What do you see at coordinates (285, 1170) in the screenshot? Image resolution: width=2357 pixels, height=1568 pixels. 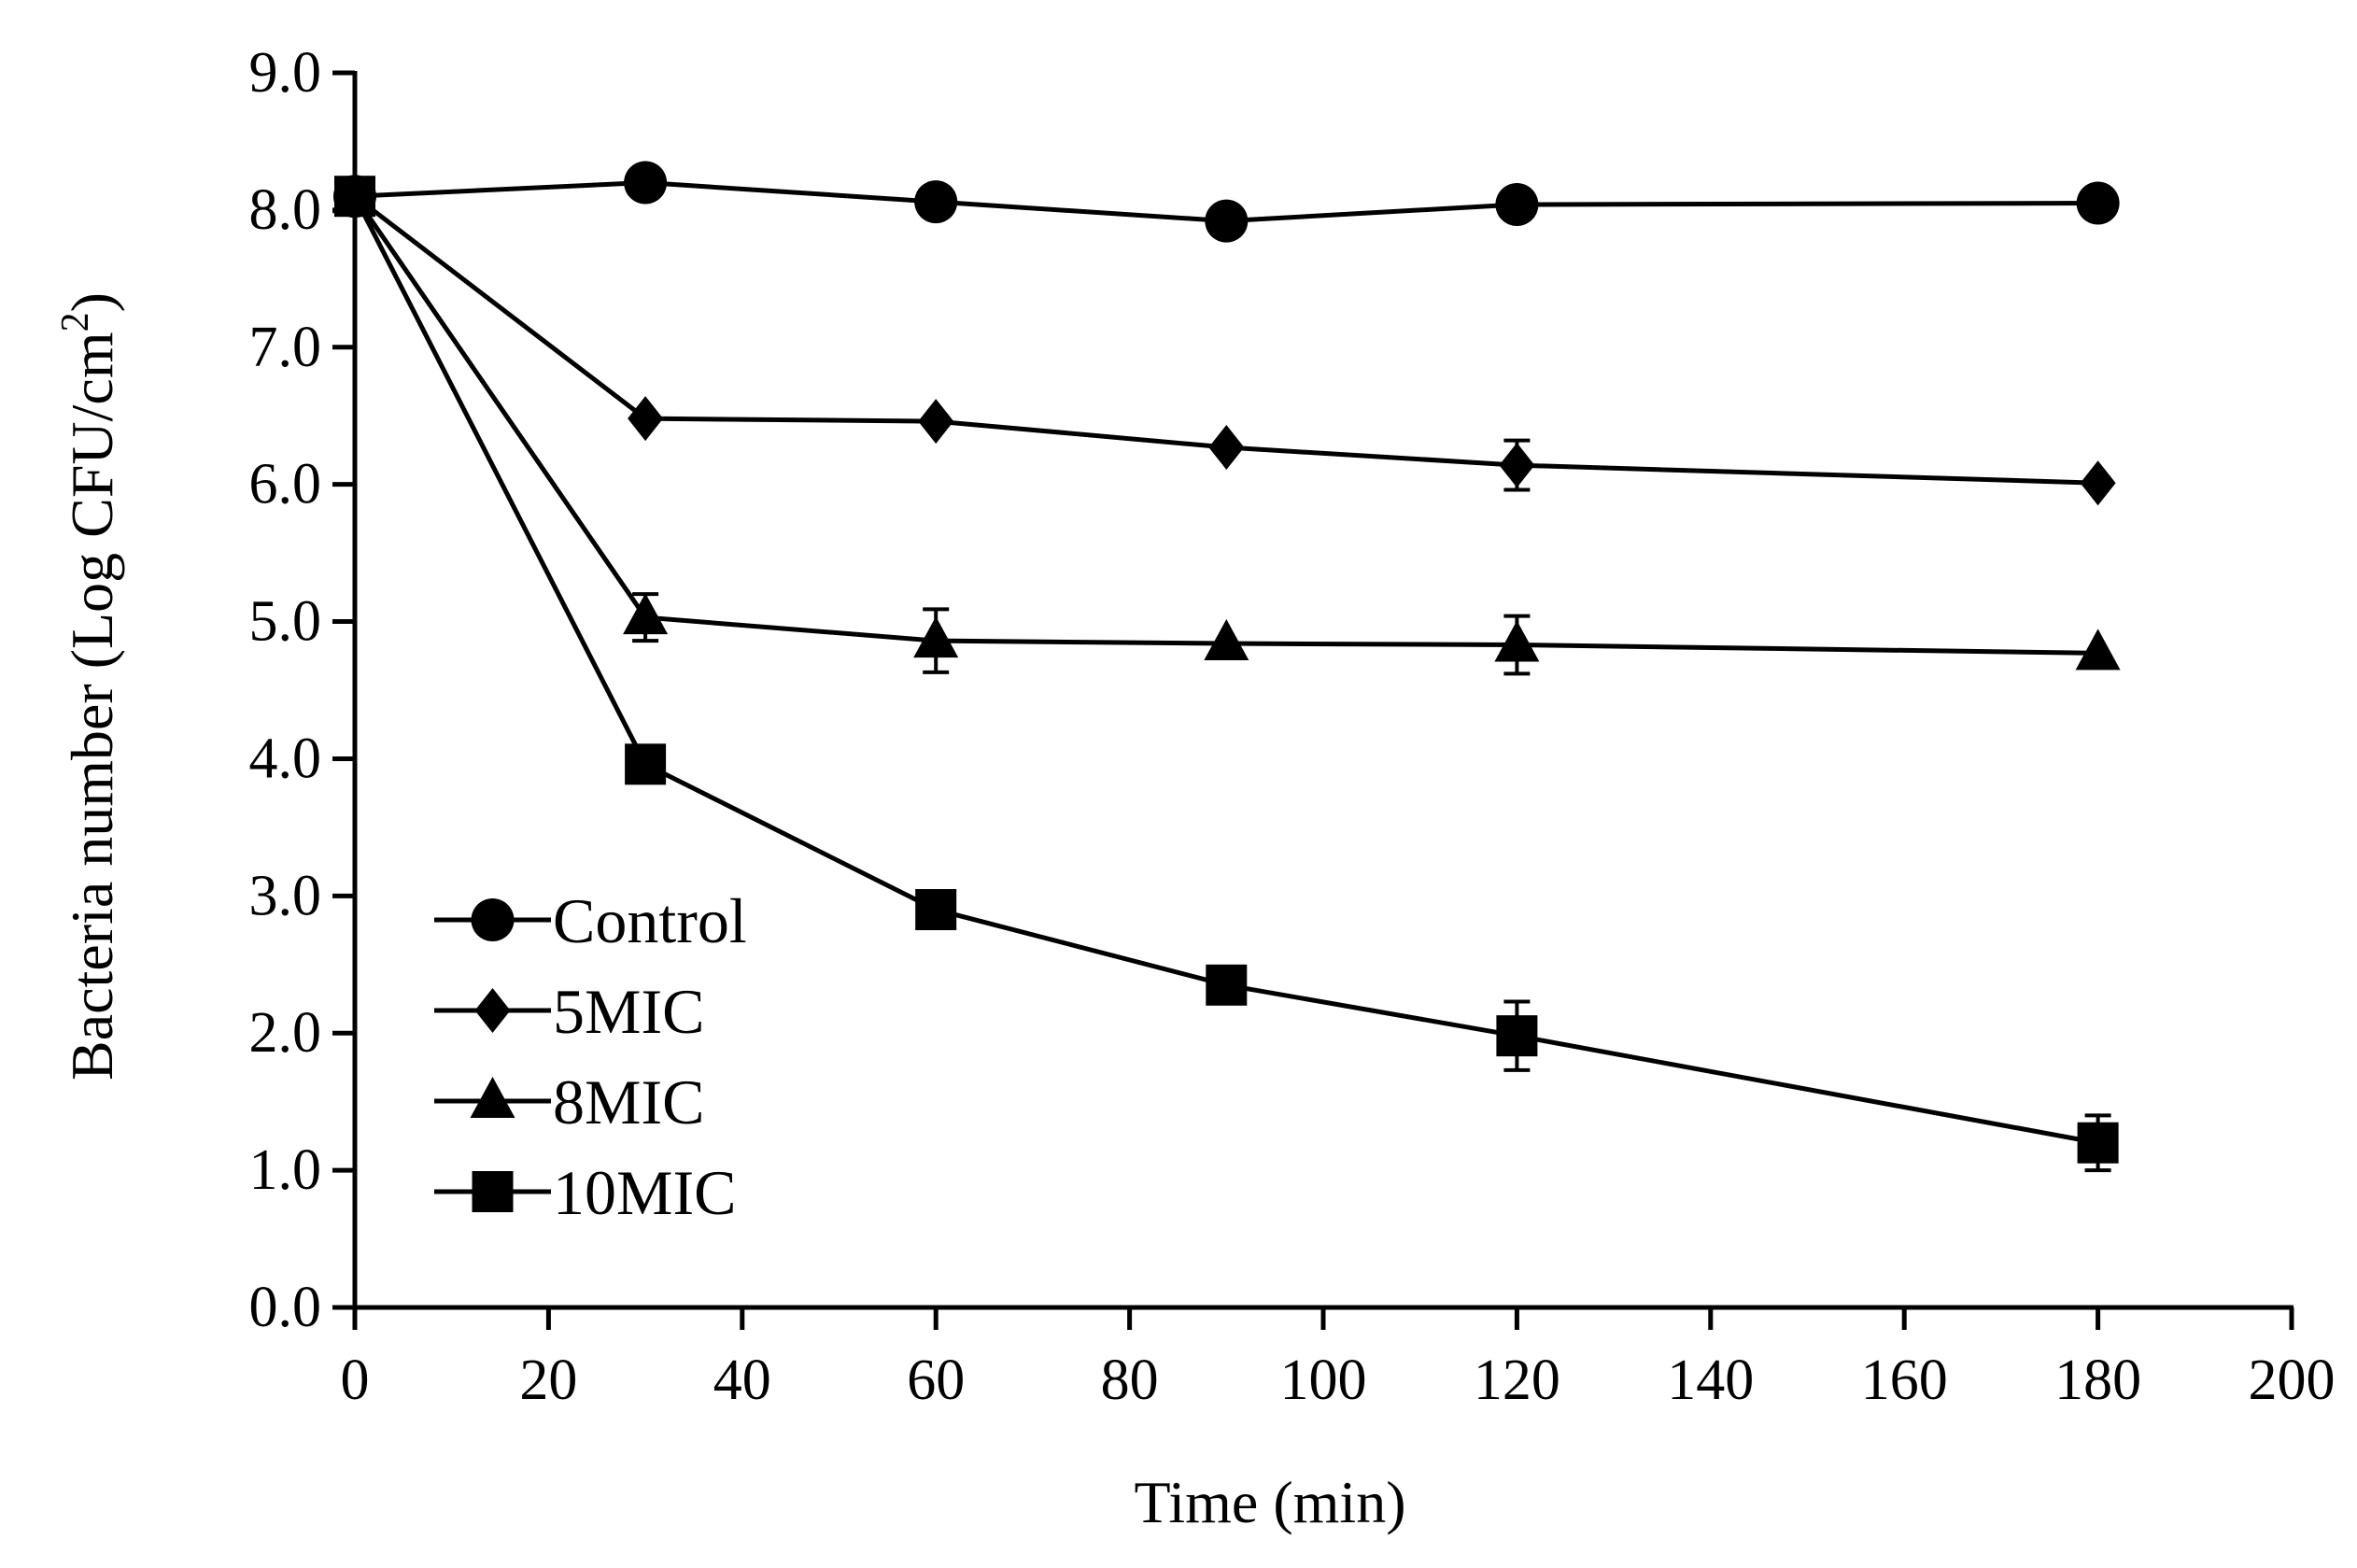 I see `y-tick-label: 1.0` at bounding box center [285, 1170].